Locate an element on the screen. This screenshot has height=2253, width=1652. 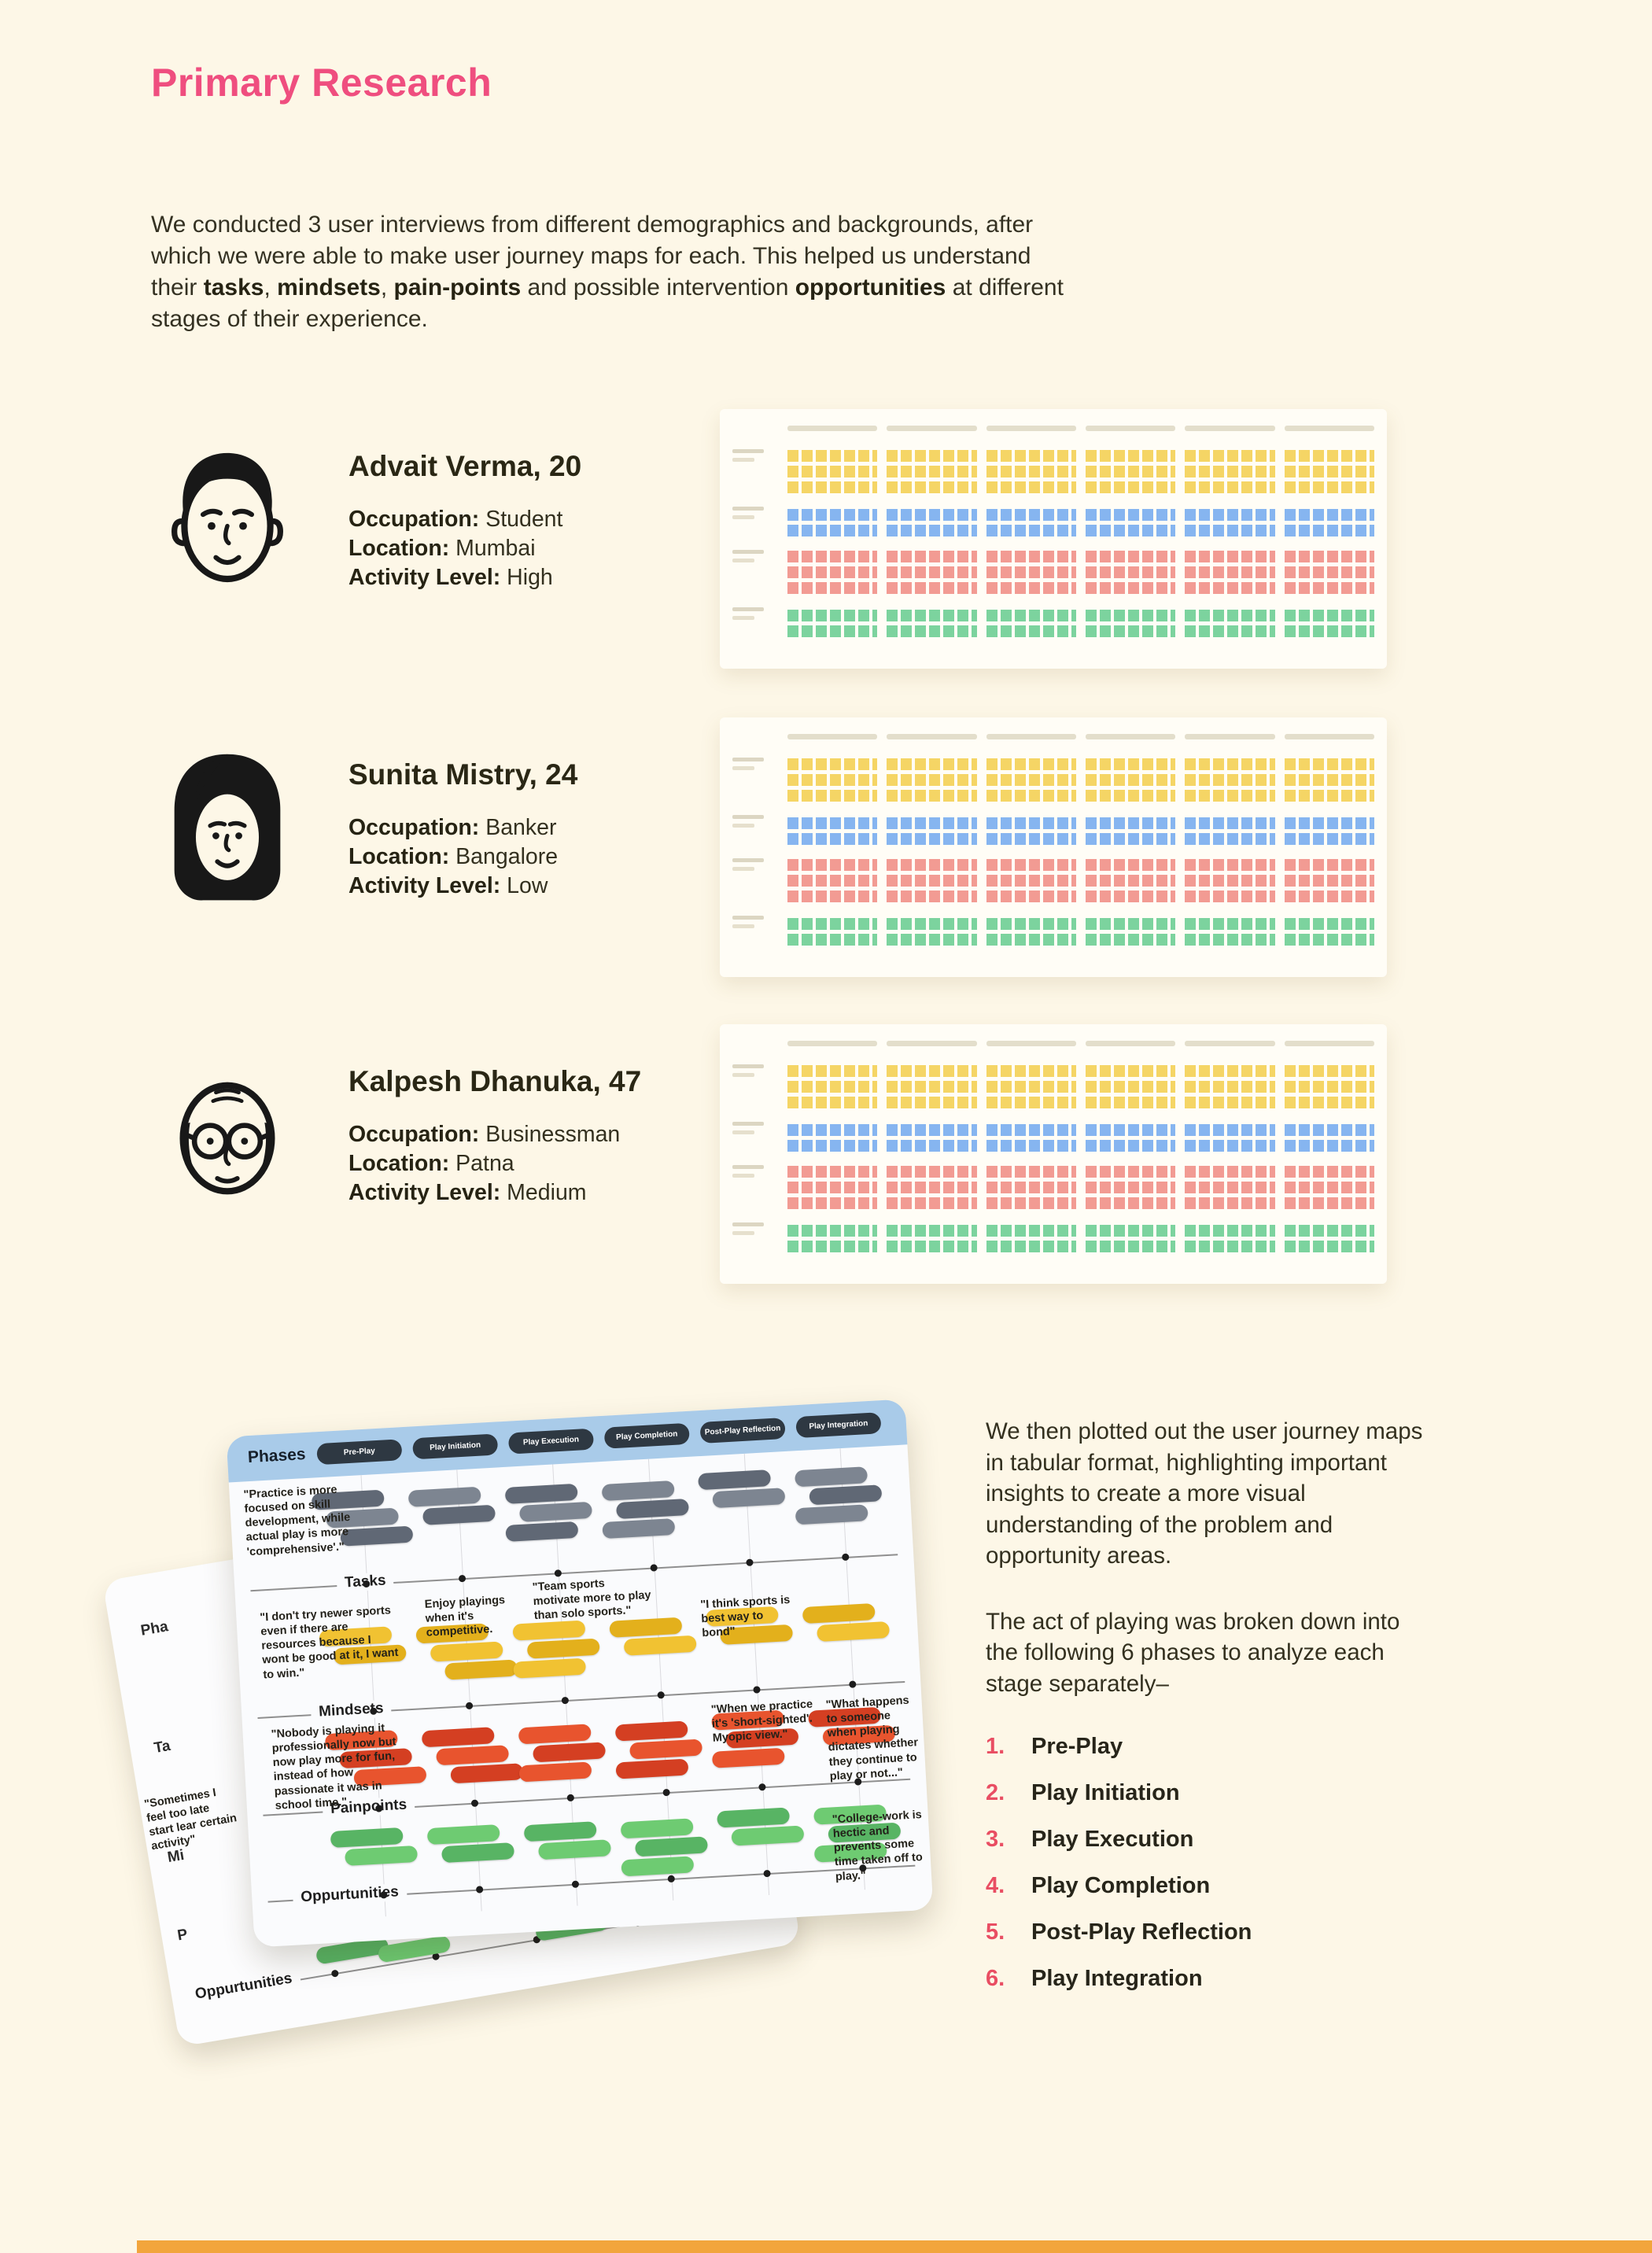
persona-activity: Activity Level: High is located at coordinates (464, 577).